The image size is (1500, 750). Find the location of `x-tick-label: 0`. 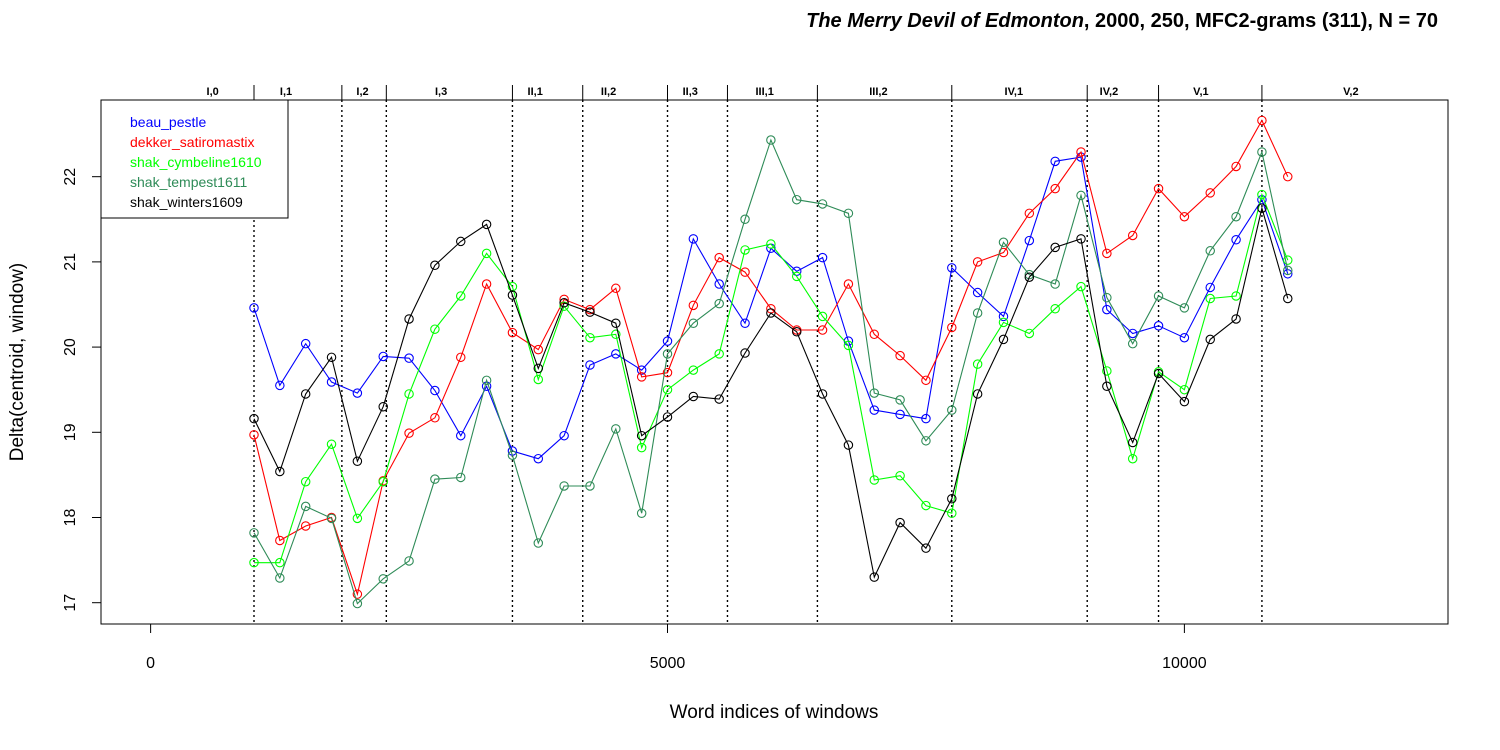

x-tick-label: 0 is located at coordinates (150, 663).